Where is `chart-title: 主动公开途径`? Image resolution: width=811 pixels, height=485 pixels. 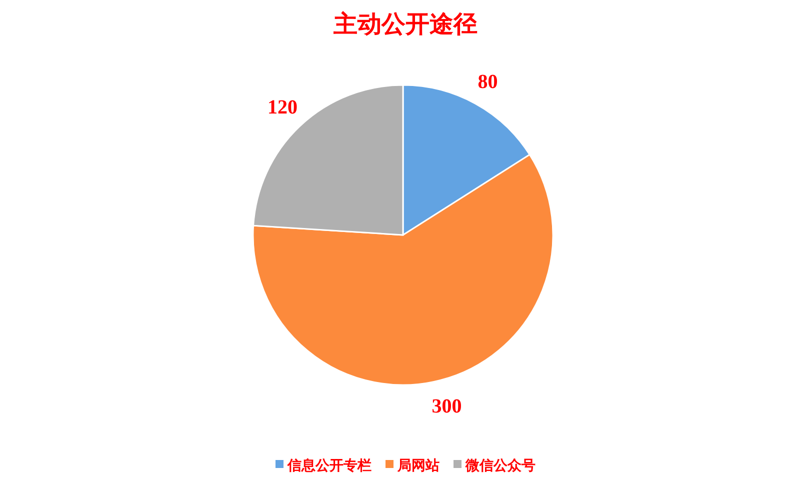
chart-title: 主动公开途径 is located at coordinates (405, 24).